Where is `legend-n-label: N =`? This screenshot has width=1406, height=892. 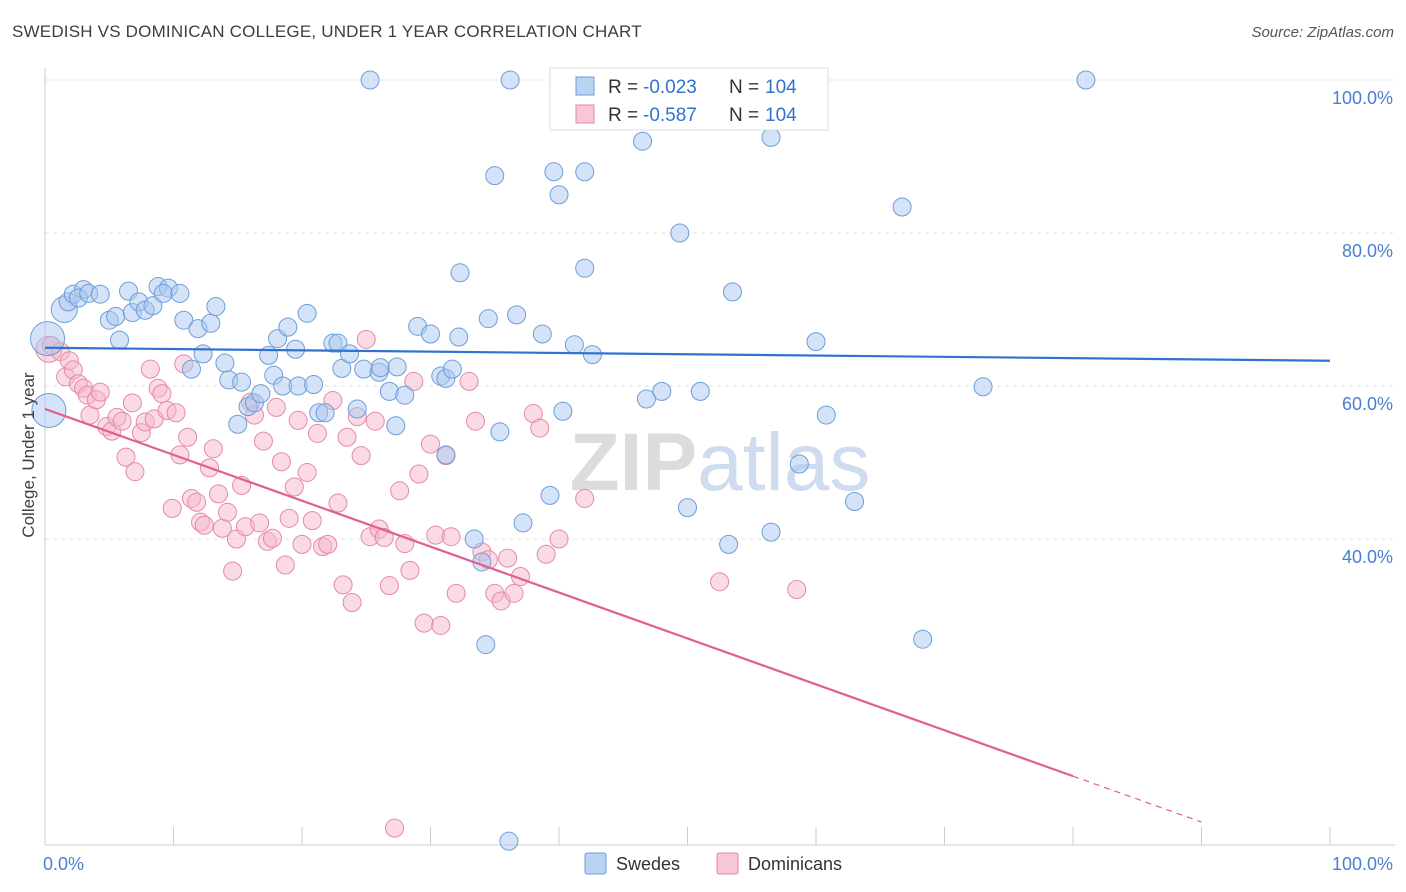
legend-n-label: N = is located at coordinates (744, 115).